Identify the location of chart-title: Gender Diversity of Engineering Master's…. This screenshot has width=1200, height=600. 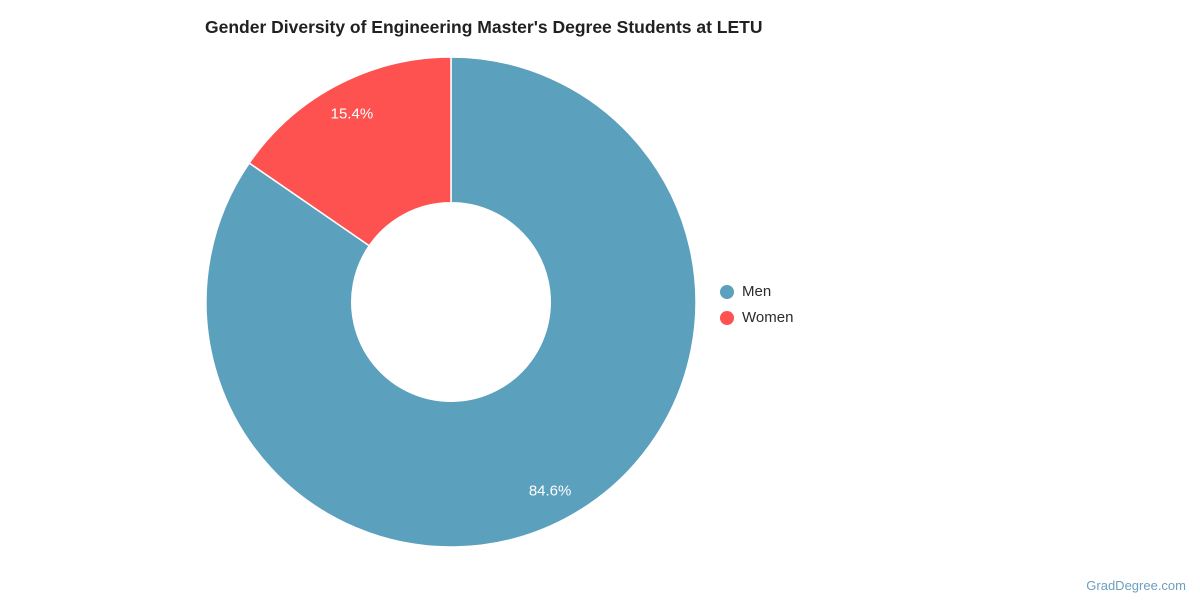
(484, 27).